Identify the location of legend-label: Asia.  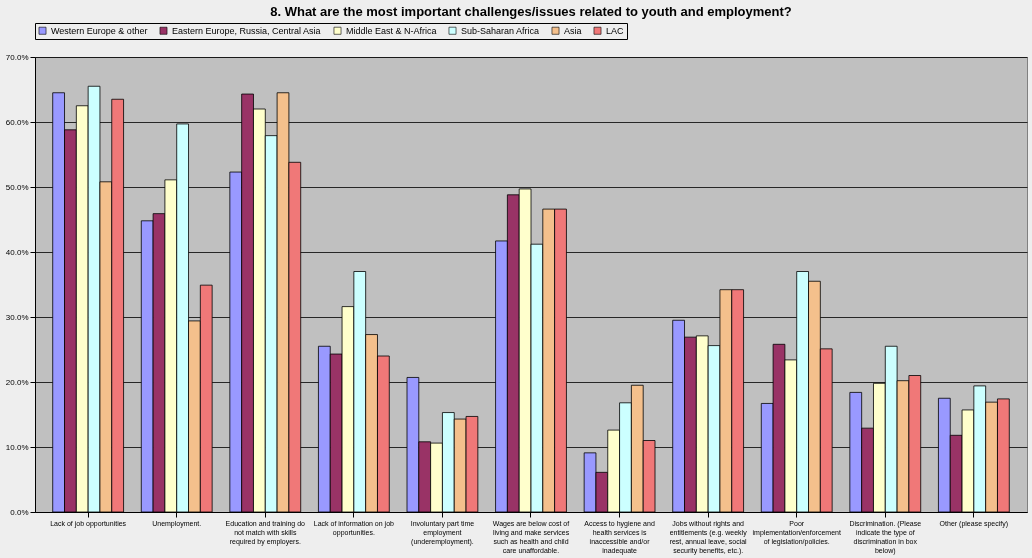
(573, 30).